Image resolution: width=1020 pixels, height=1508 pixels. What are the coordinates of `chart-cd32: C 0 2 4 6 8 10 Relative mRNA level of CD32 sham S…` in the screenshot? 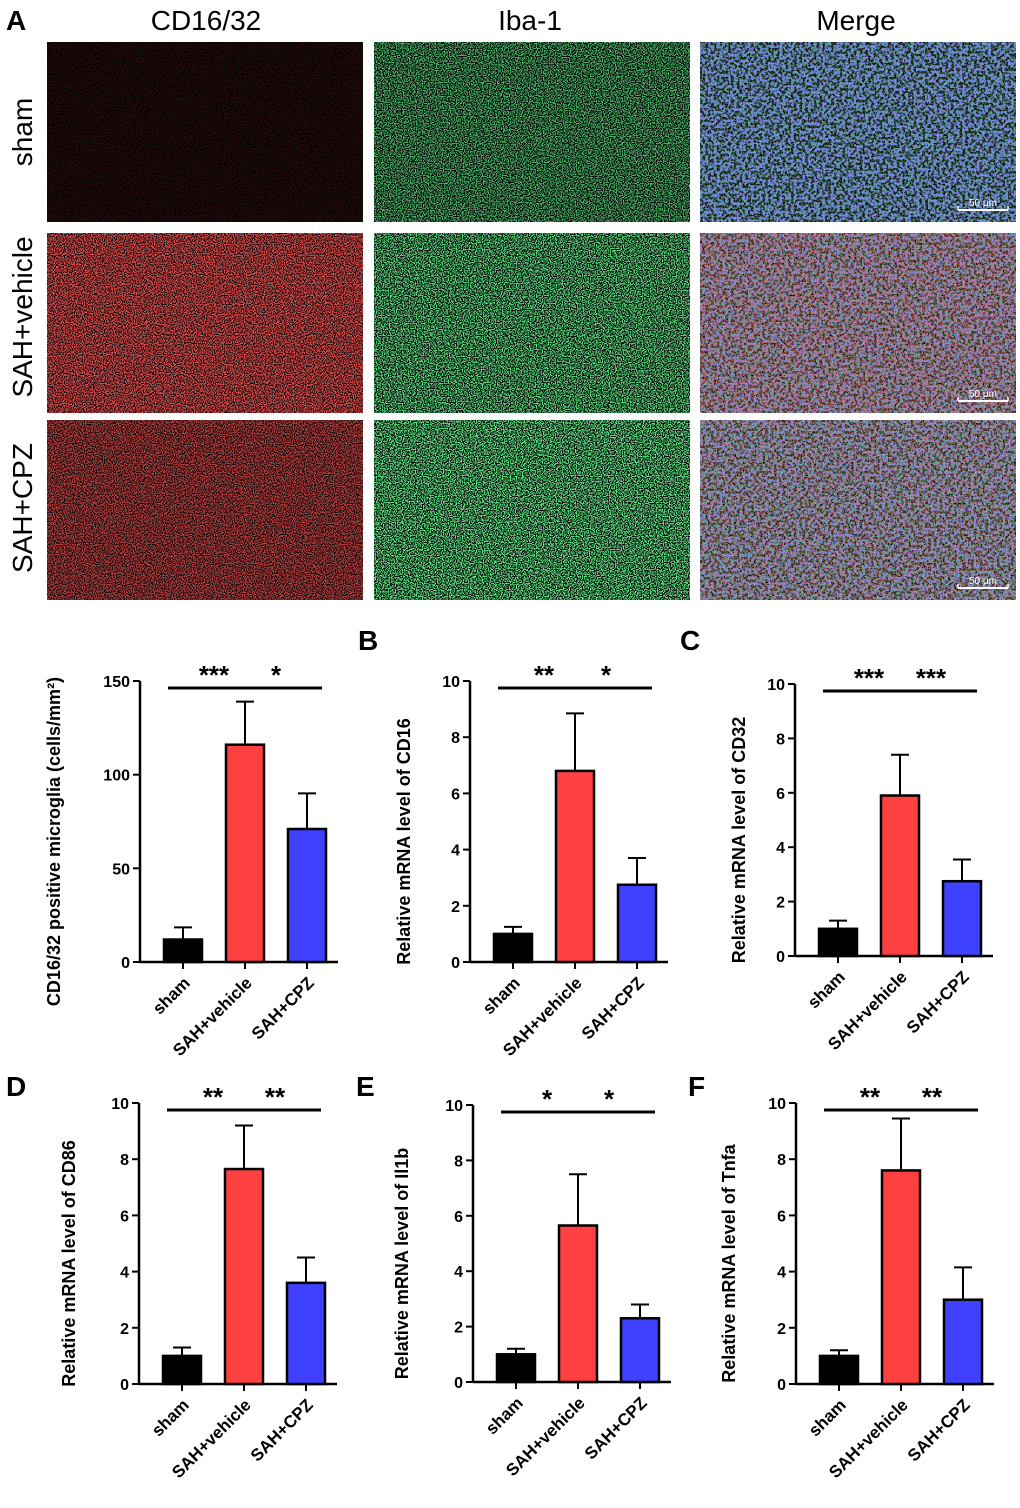 It's located at (836, 839).